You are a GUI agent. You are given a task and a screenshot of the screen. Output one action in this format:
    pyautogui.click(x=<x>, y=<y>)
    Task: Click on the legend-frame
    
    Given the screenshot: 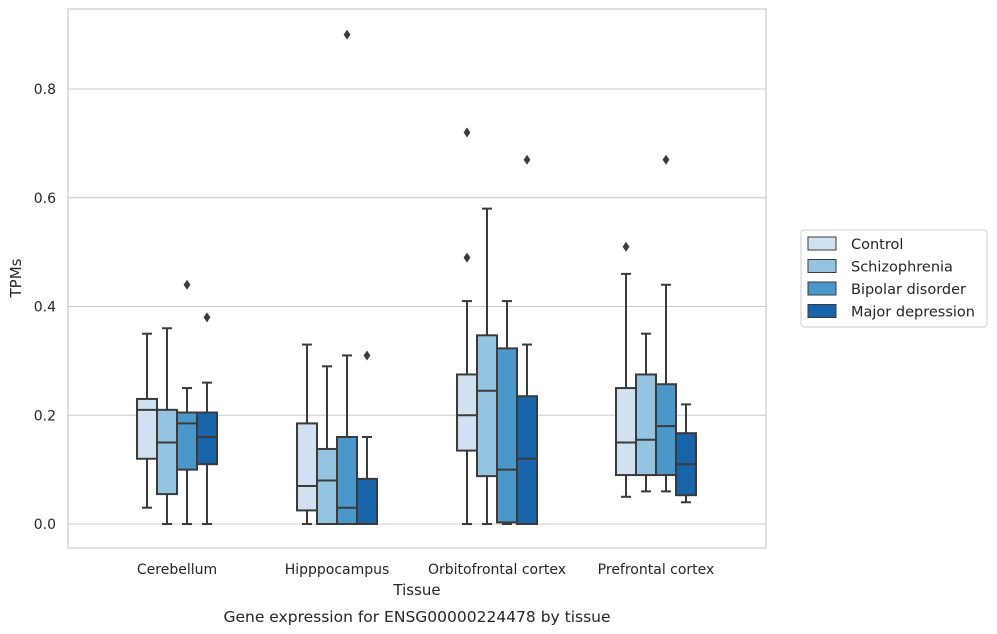 What is the action you would take?
    pyautogui.click(x=894, y=278)
    